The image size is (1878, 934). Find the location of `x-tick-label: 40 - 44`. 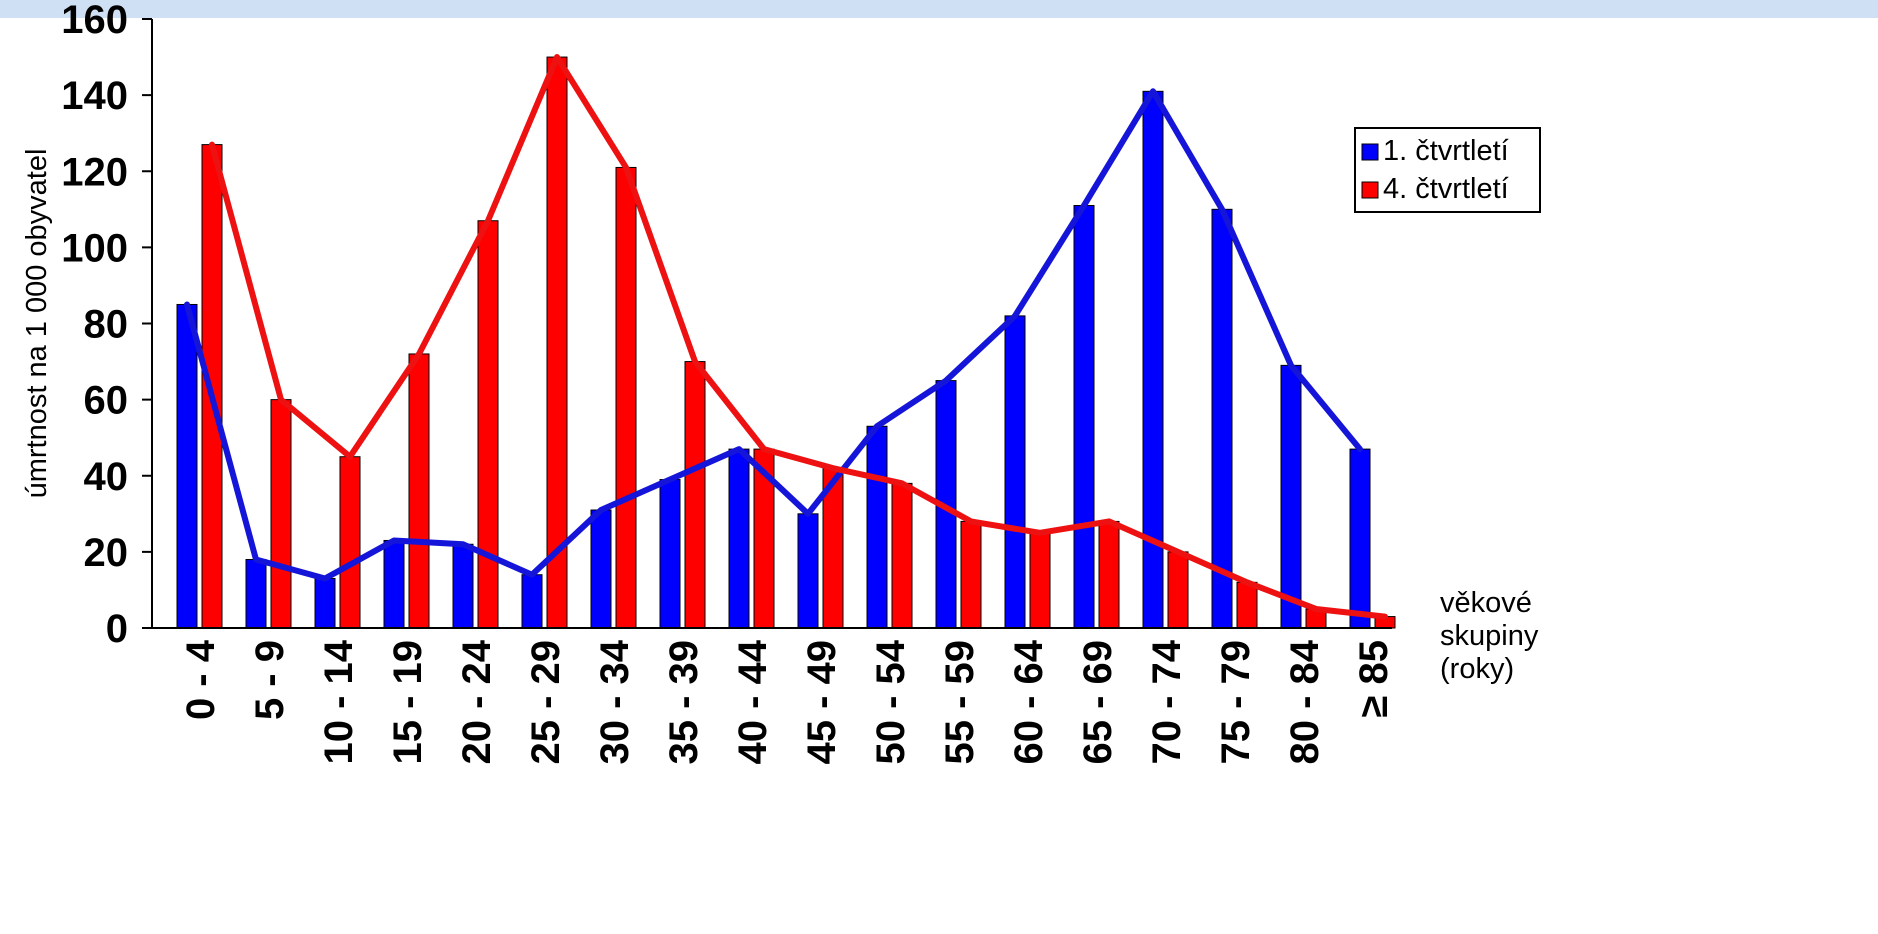

x-tick-label: 40 - 44 is located at coordinates (753, 701).